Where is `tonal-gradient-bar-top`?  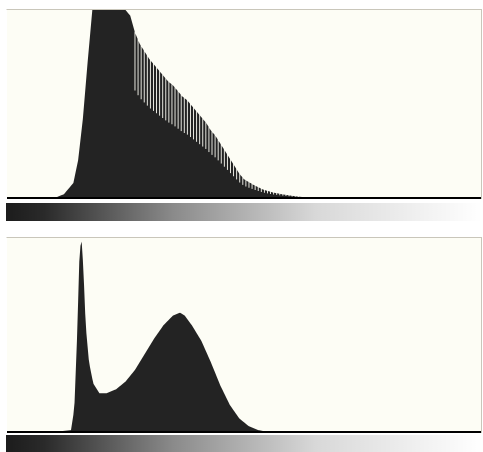
tonal-gradient-bar-top is located at coordinates (244, 212).